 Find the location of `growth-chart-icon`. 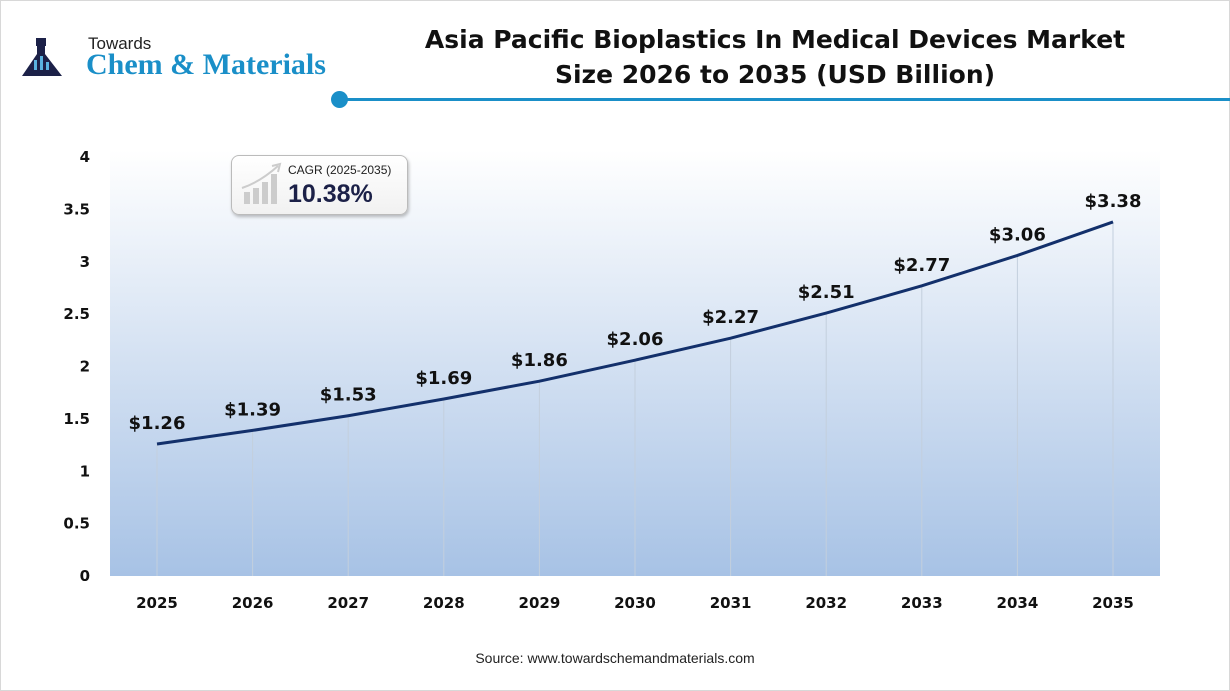

growth-chart-icon is located at coordinates (261, 183).